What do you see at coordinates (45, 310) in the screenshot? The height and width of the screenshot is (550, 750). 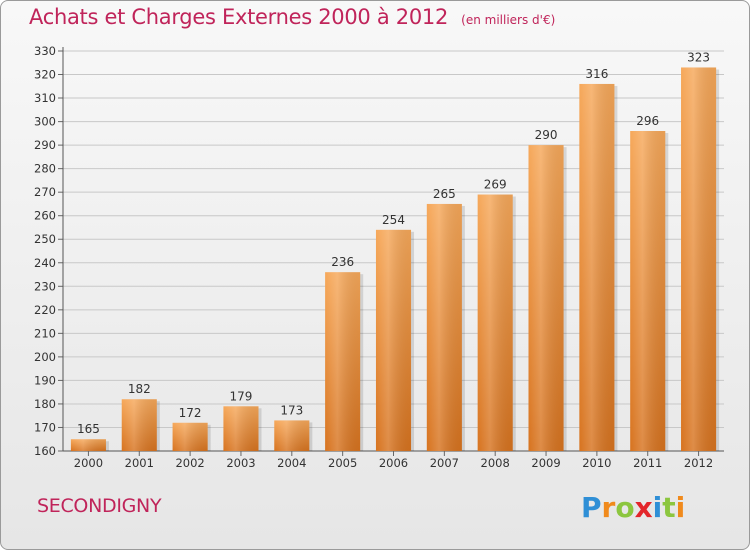 I see `y-tick-label: 220` at bounding box center [45, 310].